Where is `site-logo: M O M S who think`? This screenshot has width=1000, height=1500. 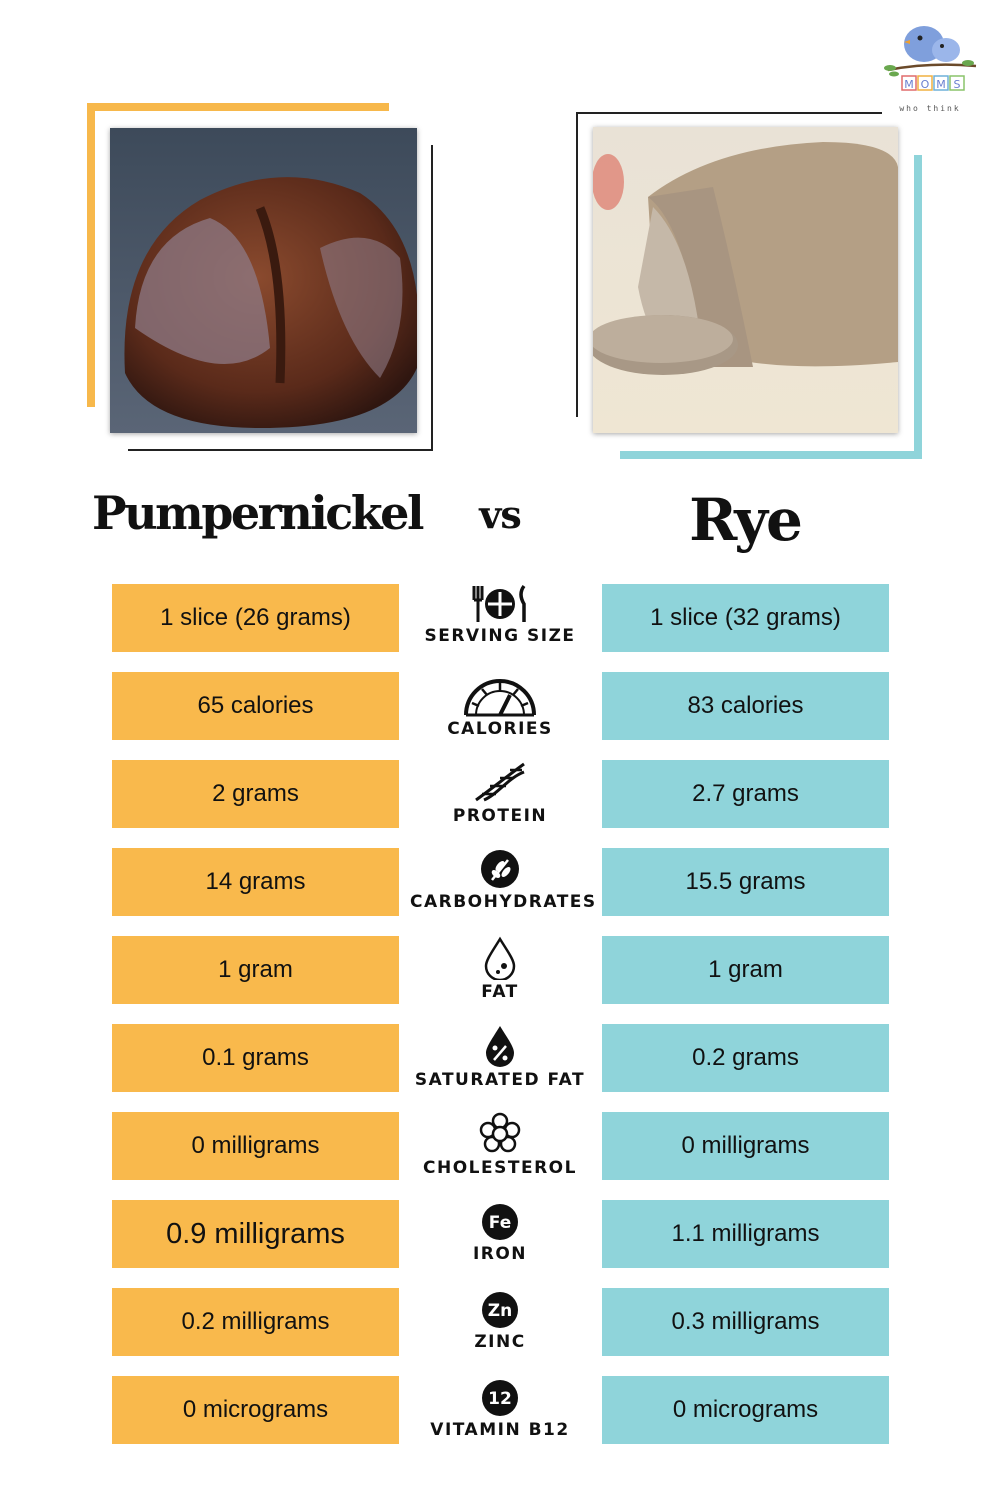
site-logo: M O M S who think is located at coordinates (930, 67).